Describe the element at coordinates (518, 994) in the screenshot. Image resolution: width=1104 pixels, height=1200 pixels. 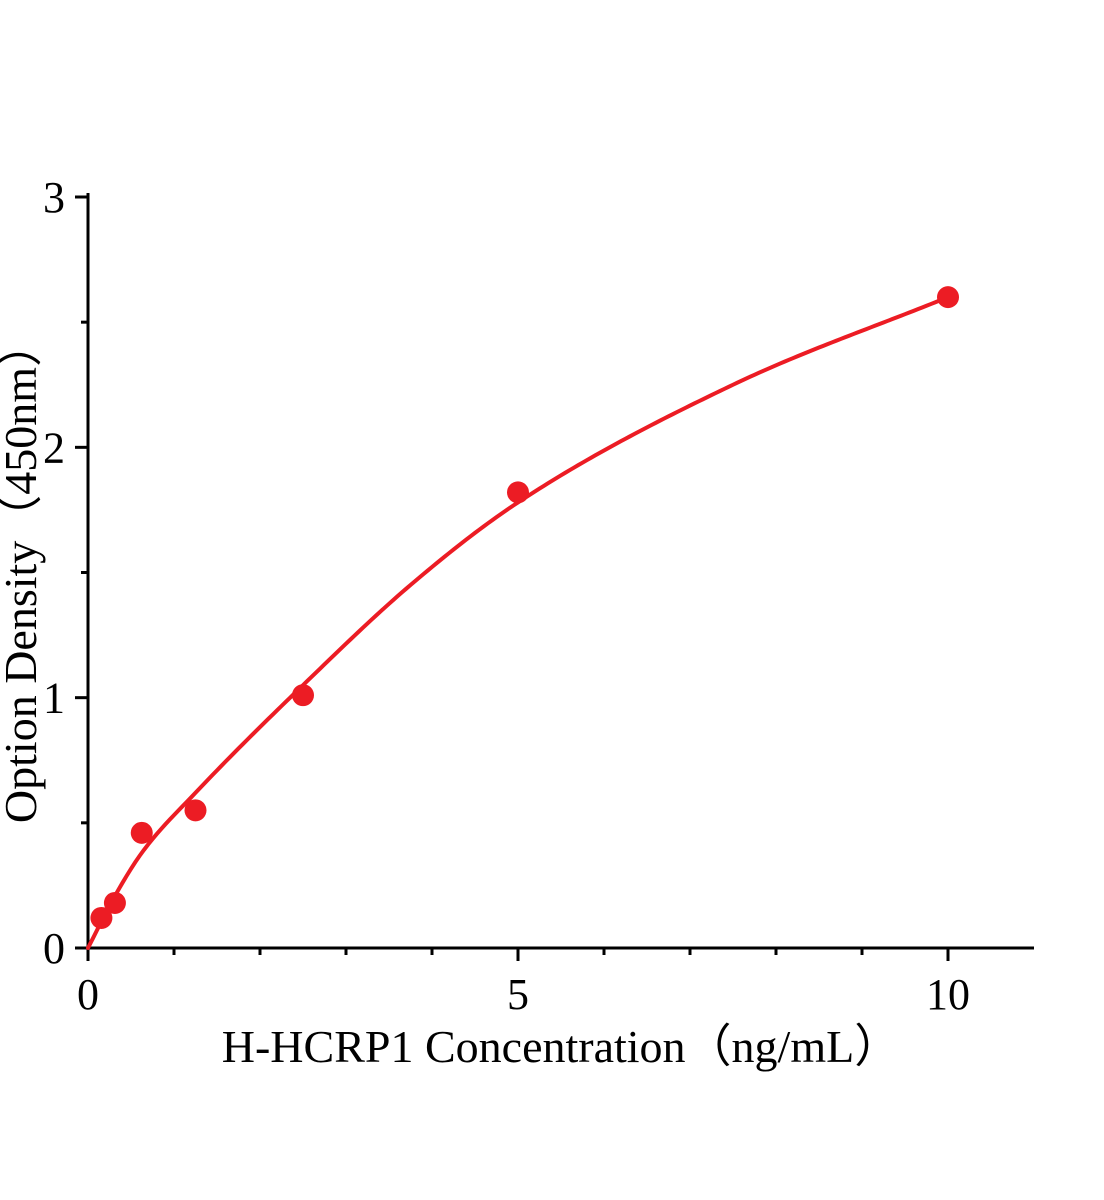
I see `x-tick-label: 5` at that location.